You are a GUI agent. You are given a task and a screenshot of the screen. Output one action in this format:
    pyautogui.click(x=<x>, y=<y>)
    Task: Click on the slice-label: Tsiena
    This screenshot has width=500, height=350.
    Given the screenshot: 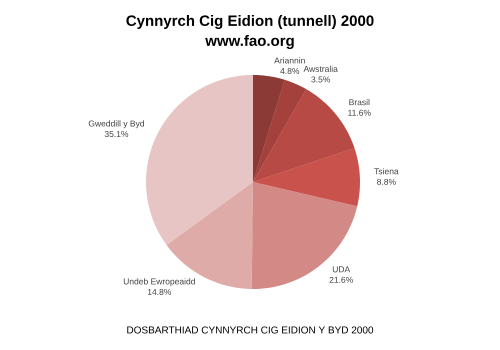 What is the action you would take?
    pyautogui.click(x=386, y=171)
    